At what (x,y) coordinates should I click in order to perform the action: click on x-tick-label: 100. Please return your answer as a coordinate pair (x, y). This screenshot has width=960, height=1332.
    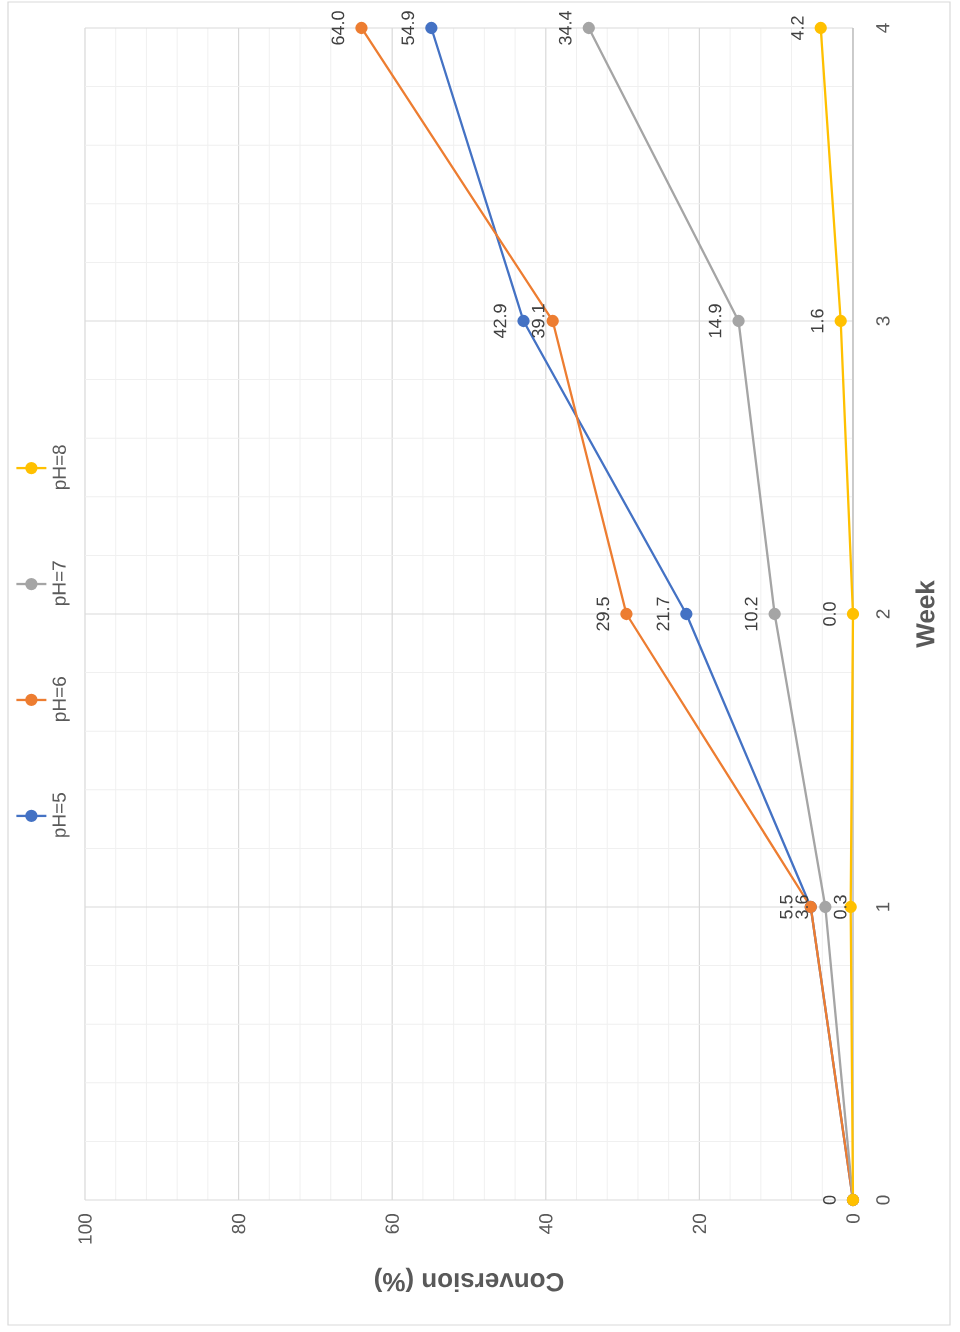
    Looking at the image, I should click on (85, 1228).